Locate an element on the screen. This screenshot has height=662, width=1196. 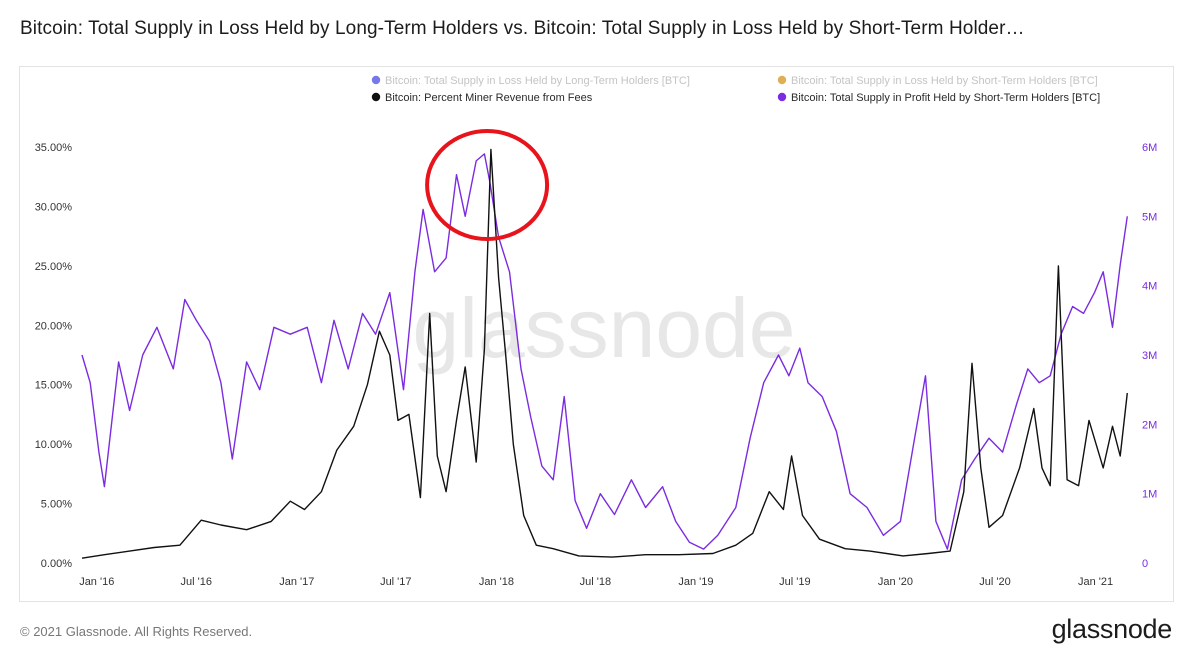
x-tick-label: Jan '16 is located at coordinates (96, 582).